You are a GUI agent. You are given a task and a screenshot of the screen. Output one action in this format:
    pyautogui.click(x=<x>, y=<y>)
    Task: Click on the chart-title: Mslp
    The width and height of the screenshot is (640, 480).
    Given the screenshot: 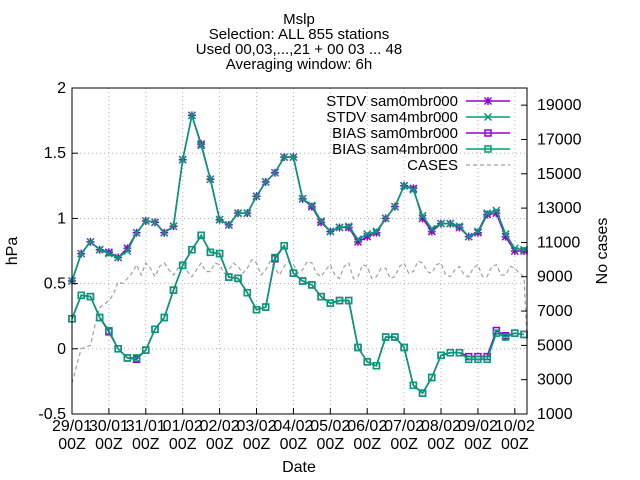 What is the action you would take?
    pyautogui.click(x=299, y=19)
    